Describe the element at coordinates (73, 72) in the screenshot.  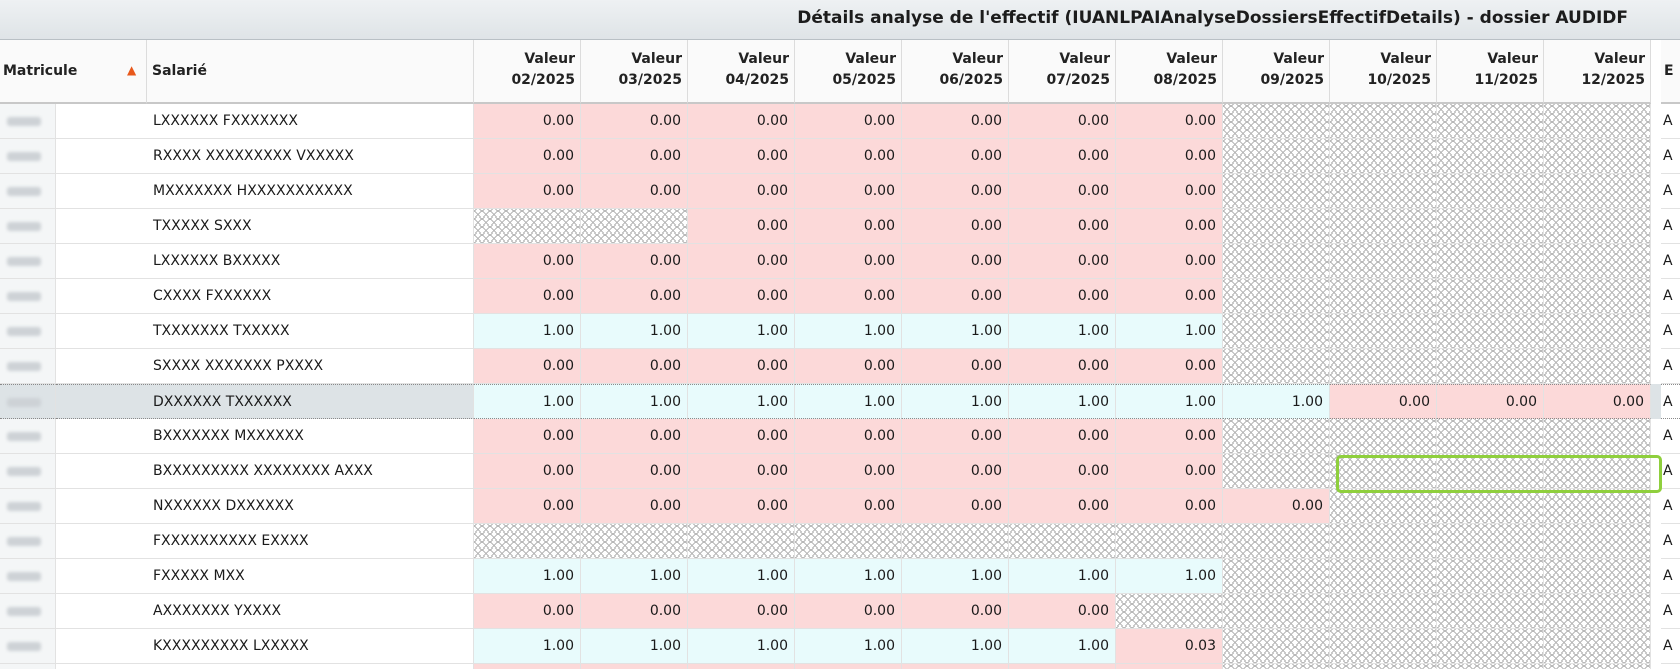
I see `column-header-matricule: Matricule ▲` at that location.